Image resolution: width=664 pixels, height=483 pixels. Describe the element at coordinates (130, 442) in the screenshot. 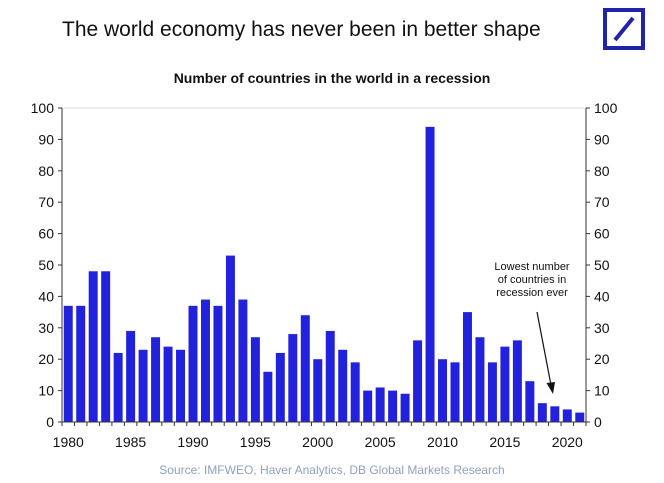

I see `x-tick-label: 1985` at that location.